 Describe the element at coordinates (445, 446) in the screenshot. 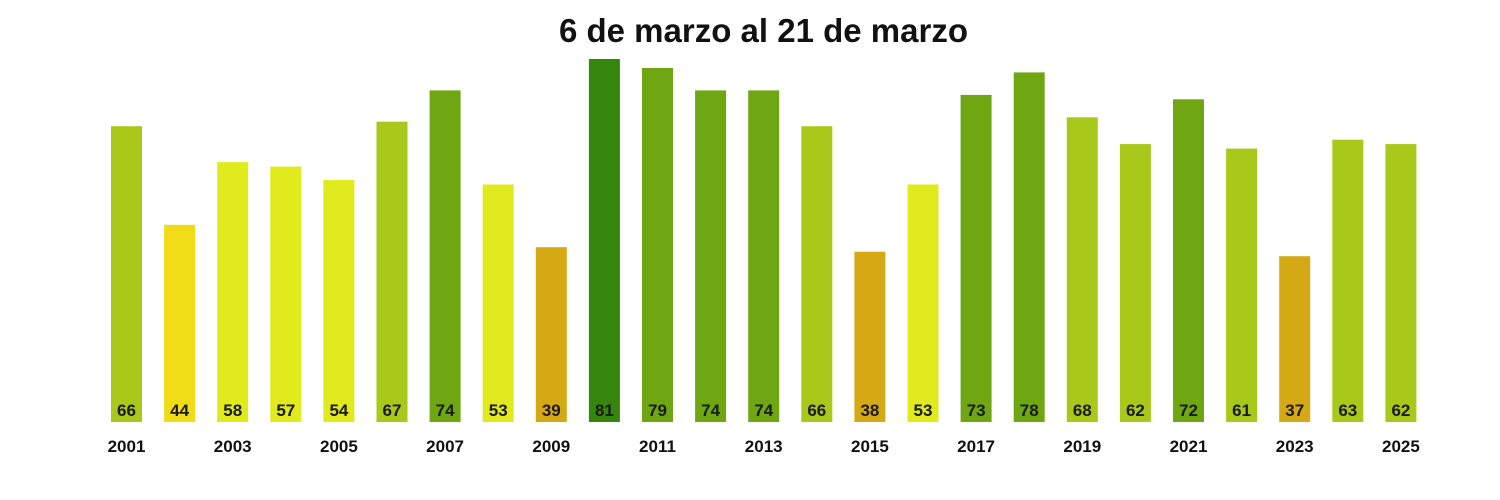

I see `x-tick-label-2007: 2007` at that location.